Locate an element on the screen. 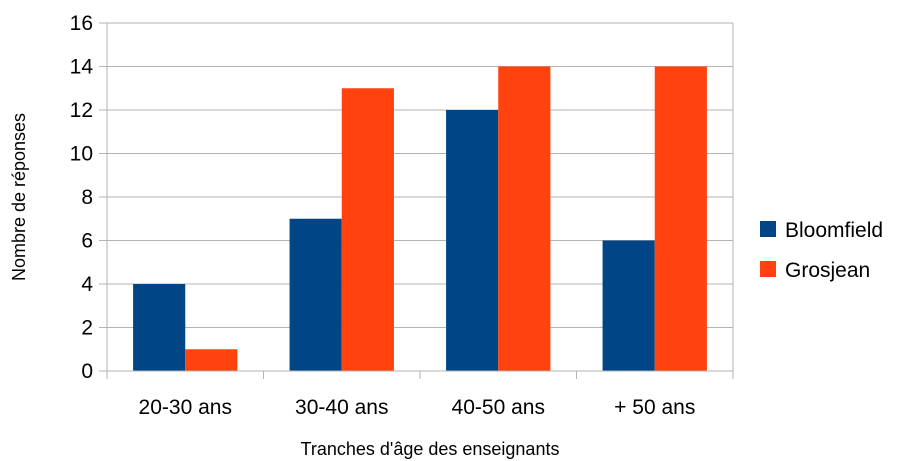  y-axis-title: Nombre de réponses is located at coordinates (19, 197).